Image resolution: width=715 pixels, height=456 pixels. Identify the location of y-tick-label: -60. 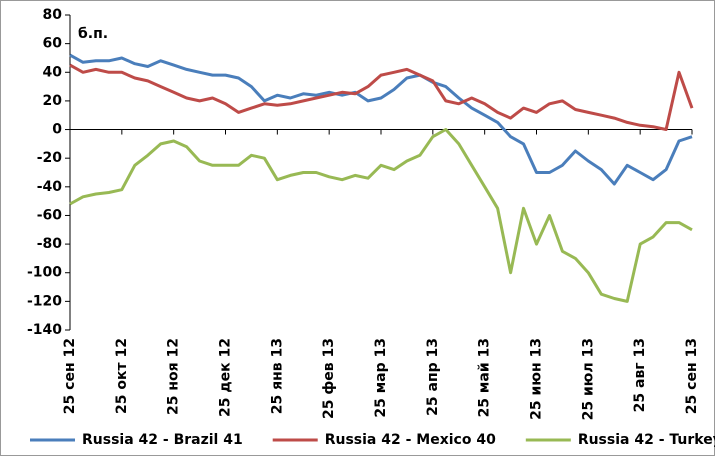
(50, 215).